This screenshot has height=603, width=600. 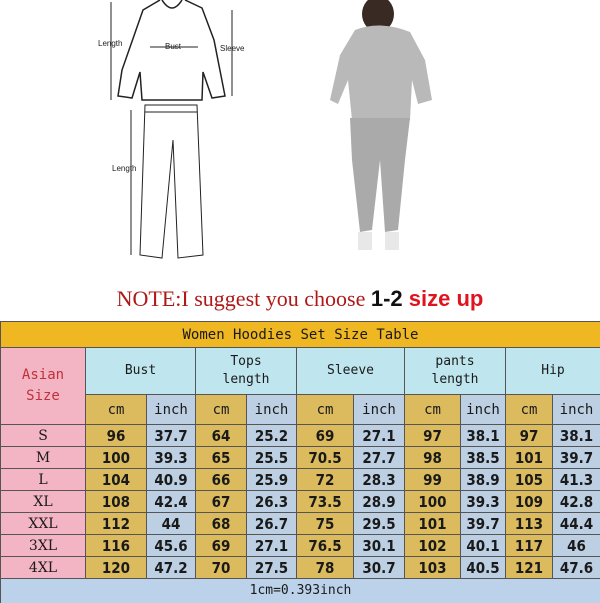 I want to click on cm-cell: 96, so click(x=116, y=436).